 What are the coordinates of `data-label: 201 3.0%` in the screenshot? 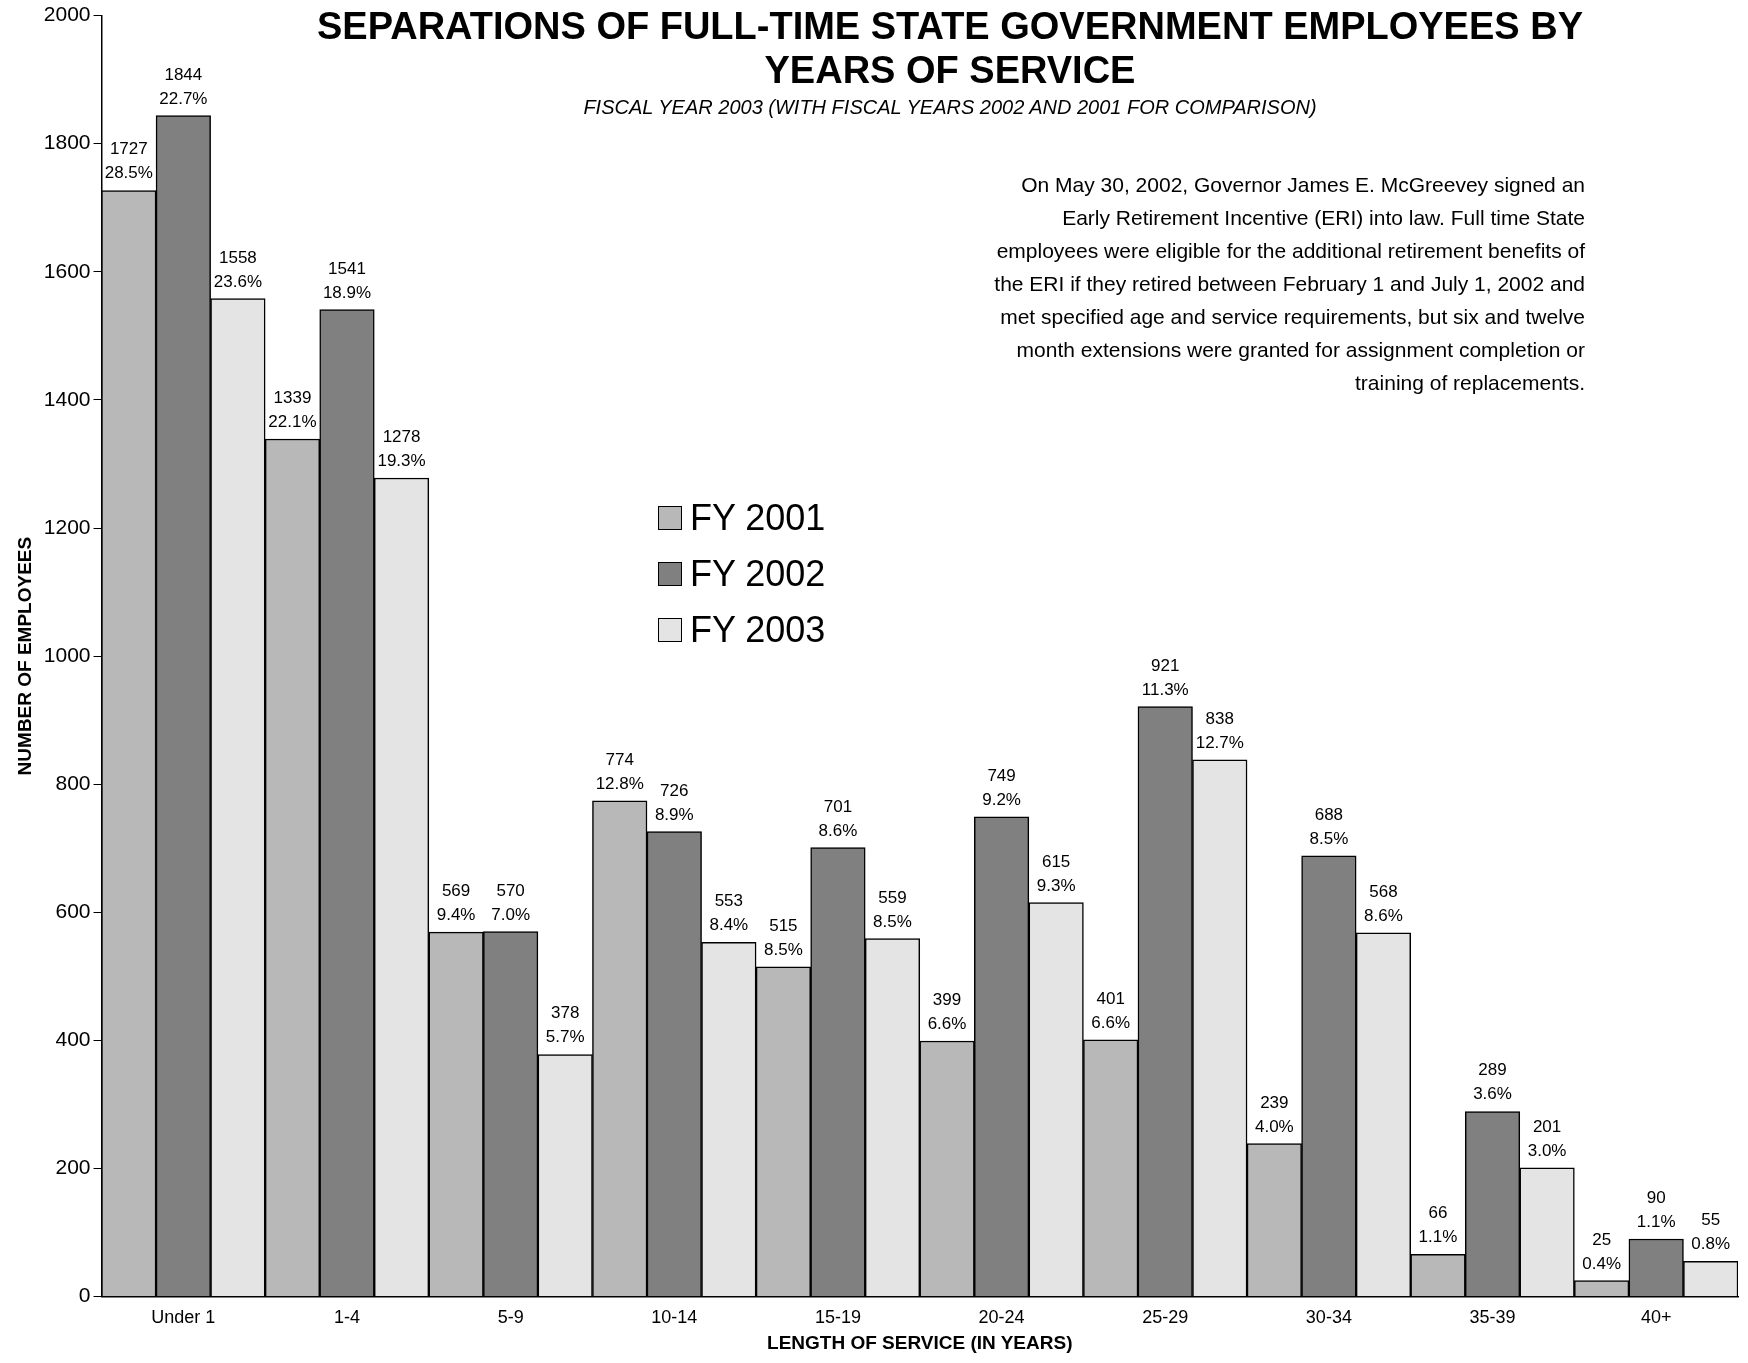 It's located at (1547, 1138).